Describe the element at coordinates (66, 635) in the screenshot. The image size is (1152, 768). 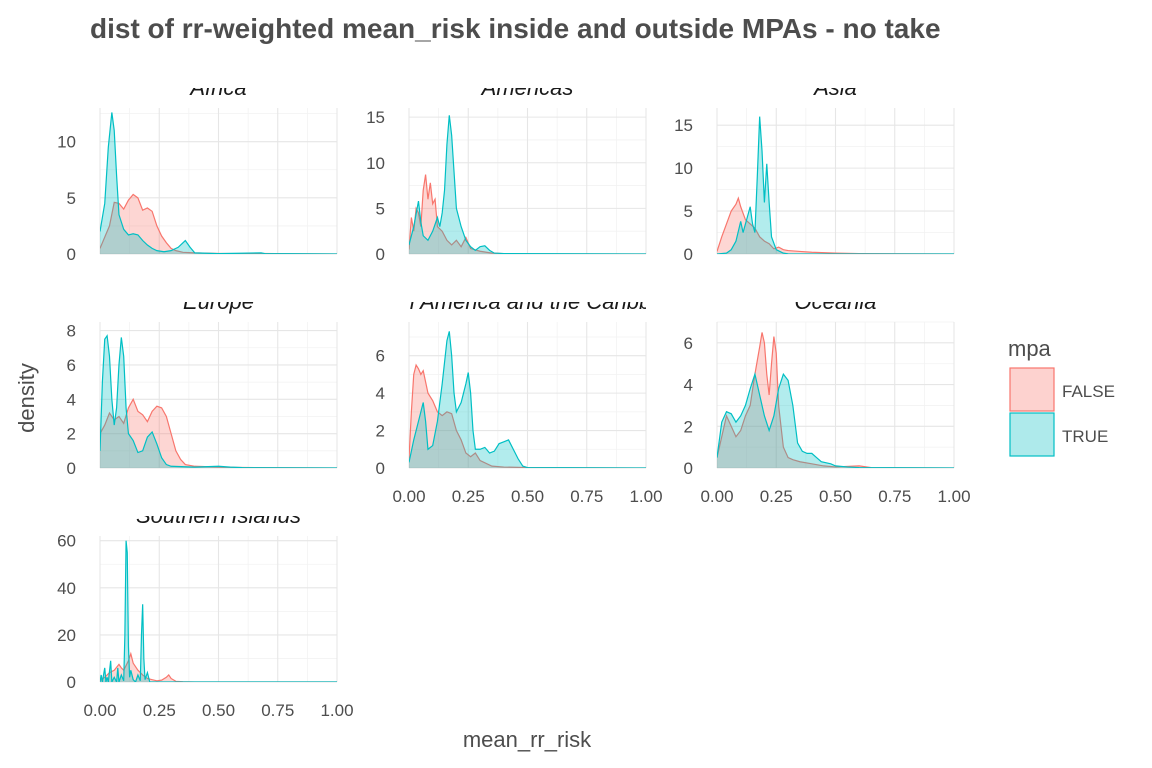
I see `y-tick-label: 20` at that location.